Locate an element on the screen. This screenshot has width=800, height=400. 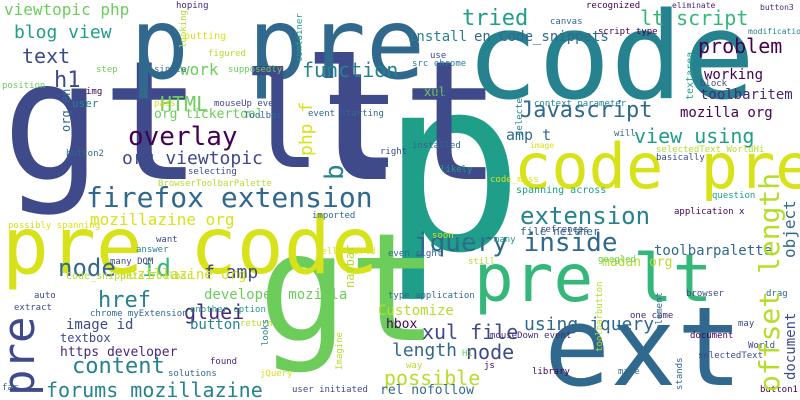
word: drag is located at coordinates (777, 294).